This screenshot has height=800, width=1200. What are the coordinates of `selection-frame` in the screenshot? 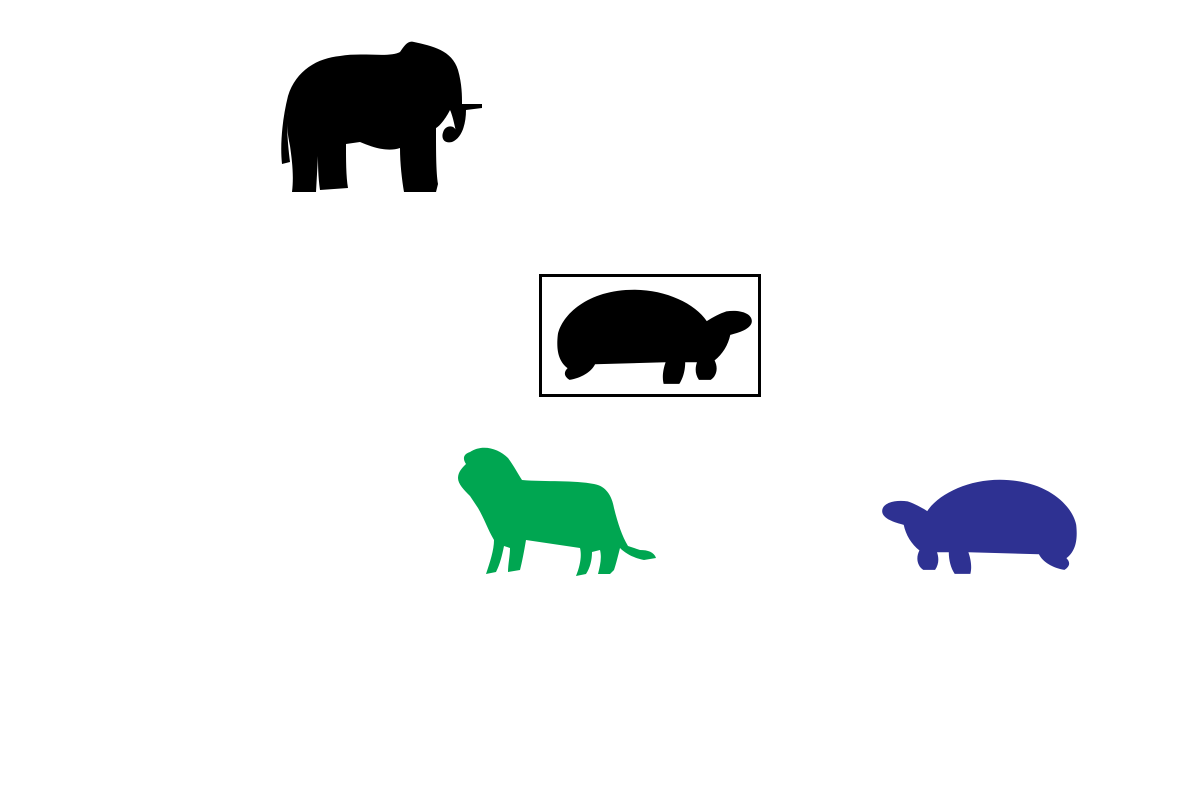 It's located at (650, 335).